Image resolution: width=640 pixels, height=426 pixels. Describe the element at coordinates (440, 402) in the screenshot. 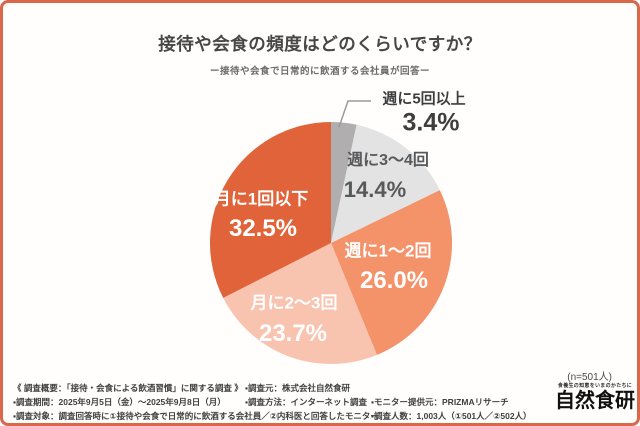

I see `footnote-monitor: ▪モニター提供元：PRIZMAリサーチ` at that location.